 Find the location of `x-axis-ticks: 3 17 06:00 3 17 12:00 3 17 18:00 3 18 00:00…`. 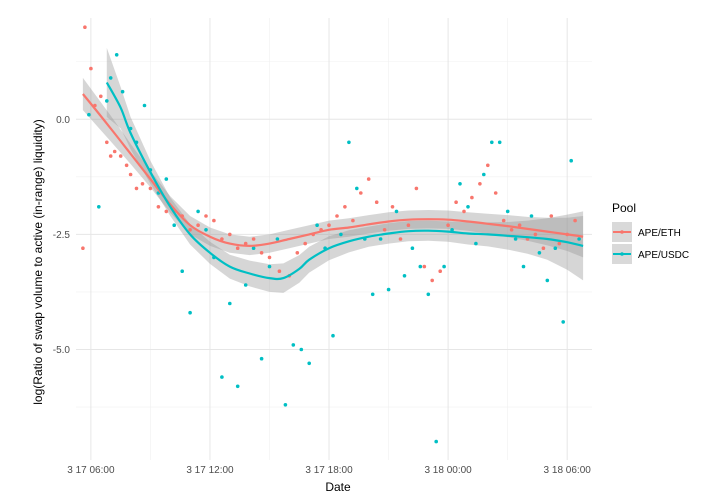

x-axis-ticks: 3 17 06:00 3 17 12:00 3 17 18:00 3 18 00:00… is located at coordinates (329, 470).